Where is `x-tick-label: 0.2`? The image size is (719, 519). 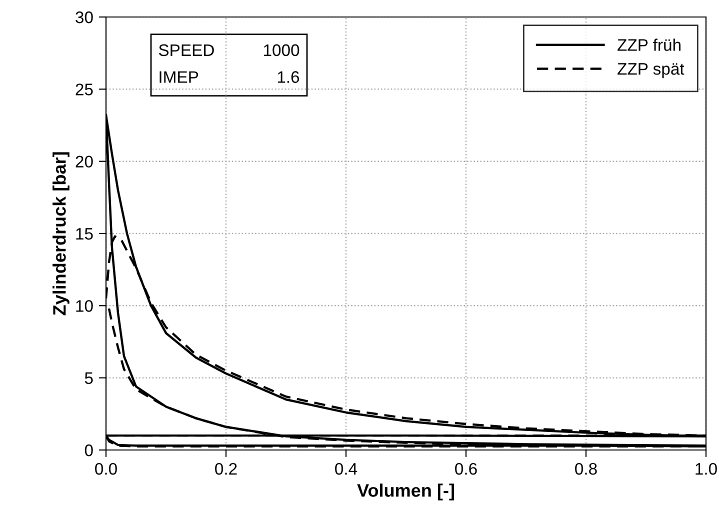 x-tick-label: 0.2 is located at coordinates (226, 468).